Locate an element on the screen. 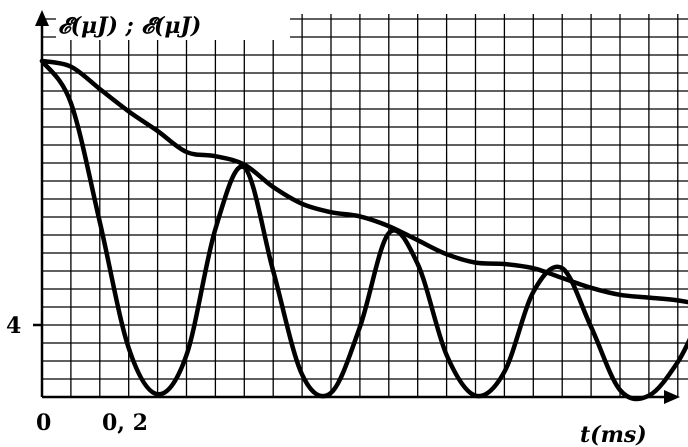 This screenshot has width=688, height=447. ylabel-background is located at coordinates (173, 24).